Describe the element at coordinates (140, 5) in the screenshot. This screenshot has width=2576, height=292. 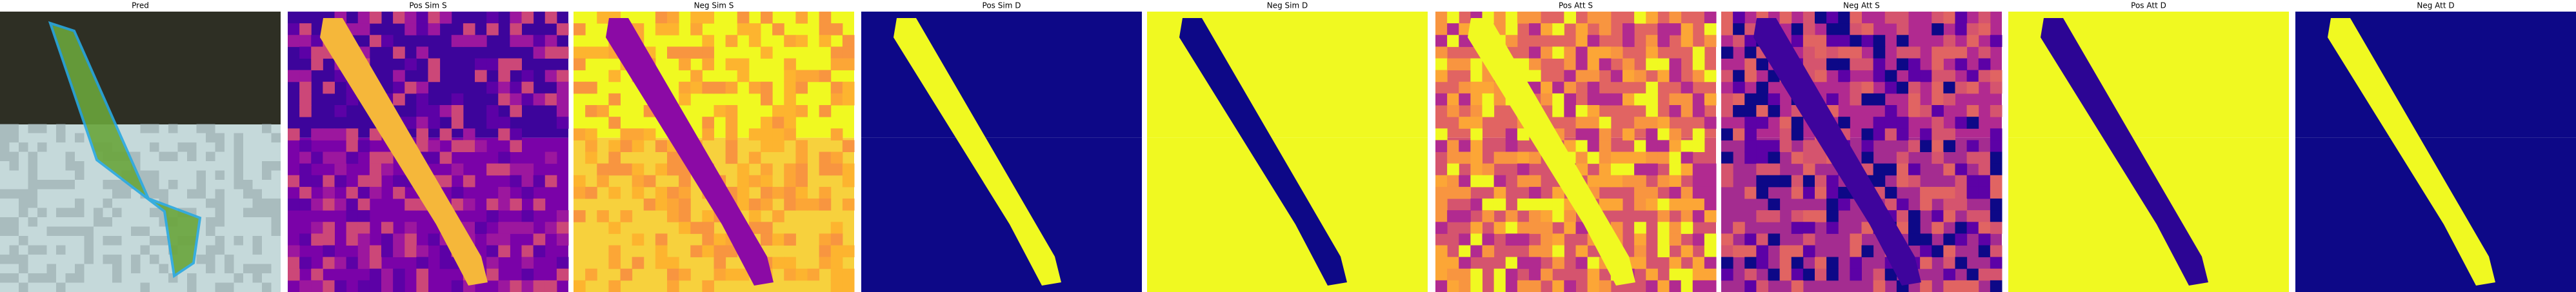
I see `panel-title: Pred` at that location.